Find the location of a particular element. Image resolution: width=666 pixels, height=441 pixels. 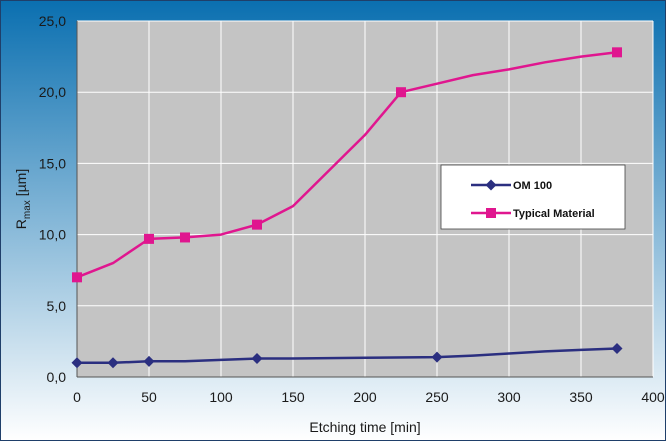

legend: OM 100 Typical Material is located at coordinates (533, 197).